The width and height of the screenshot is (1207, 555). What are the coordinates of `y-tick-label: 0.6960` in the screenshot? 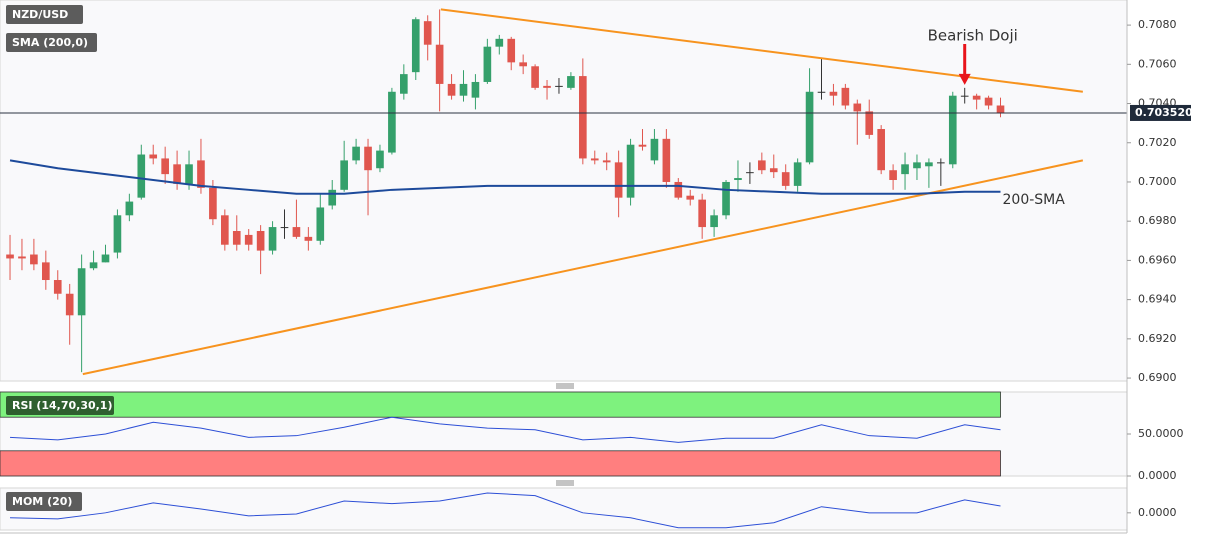 It's located at (1157, 259).